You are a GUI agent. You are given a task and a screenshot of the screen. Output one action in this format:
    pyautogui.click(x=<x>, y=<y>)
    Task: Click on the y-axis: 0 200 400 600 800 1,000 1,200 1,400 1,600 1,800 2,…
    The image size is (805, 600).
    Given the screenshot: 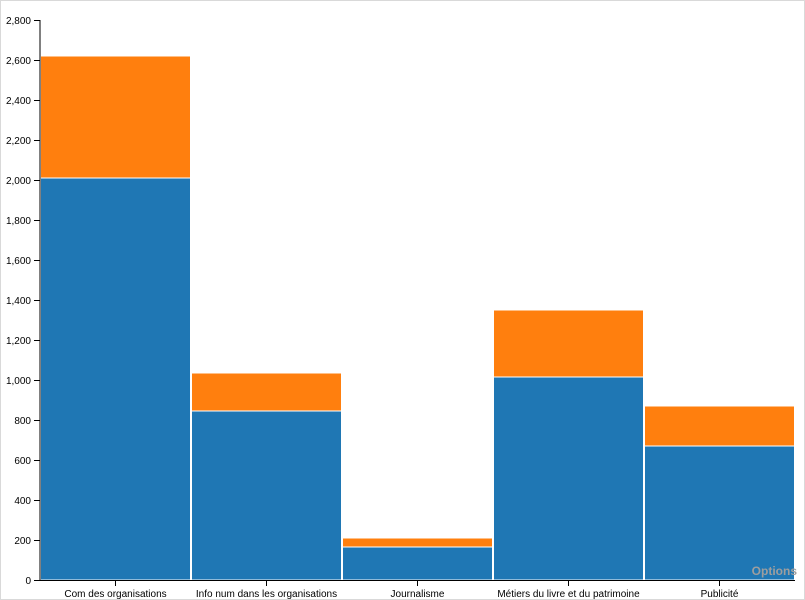 What is the action you would take?
    pyautogui.click(x=23, y=301)
    